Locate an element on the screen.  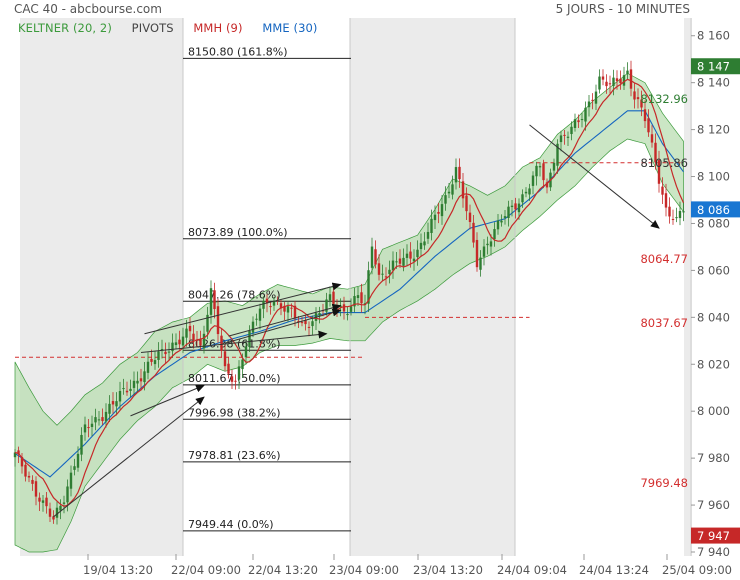
price-box-label: 7 947 is located at coordinates (713, 536).